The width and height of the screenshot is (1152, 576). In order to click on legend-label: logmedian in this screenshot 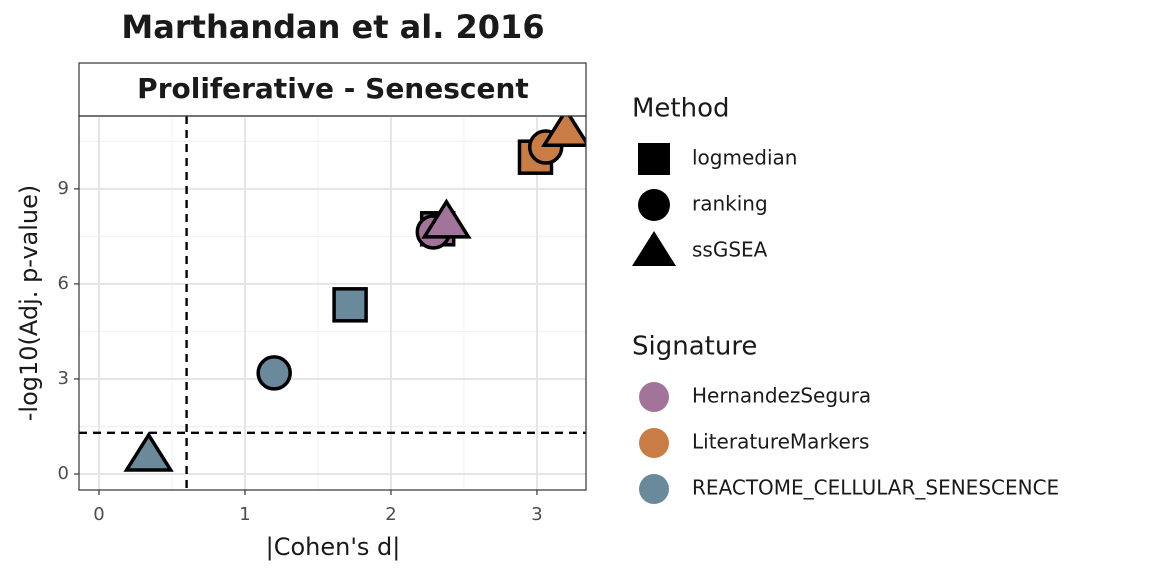, I will do `click(744, 158)`.